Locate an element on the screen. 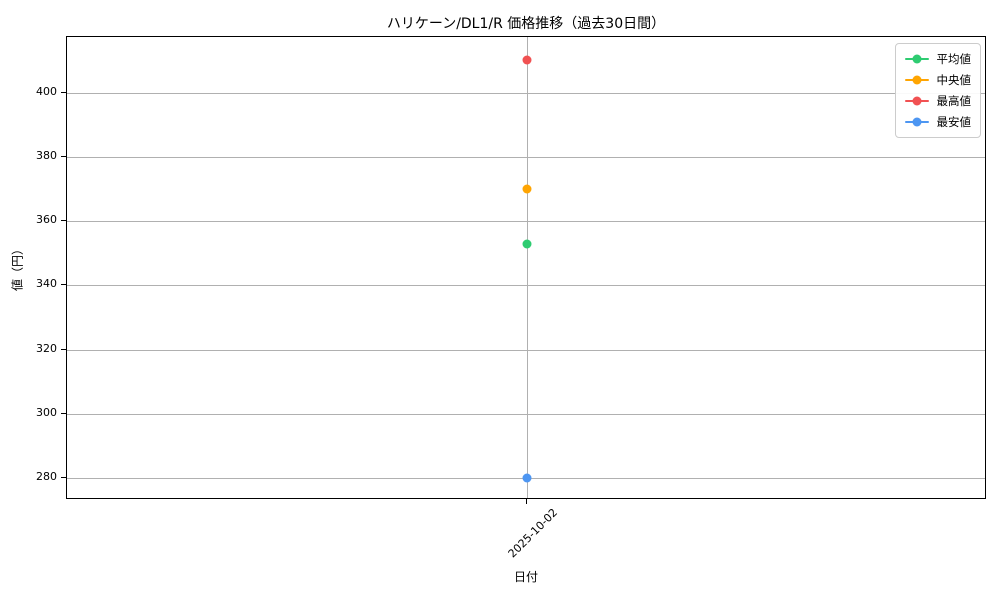 The image size is (1000, 600). y-tick-label: 280 is located at coordinates (46, 477).